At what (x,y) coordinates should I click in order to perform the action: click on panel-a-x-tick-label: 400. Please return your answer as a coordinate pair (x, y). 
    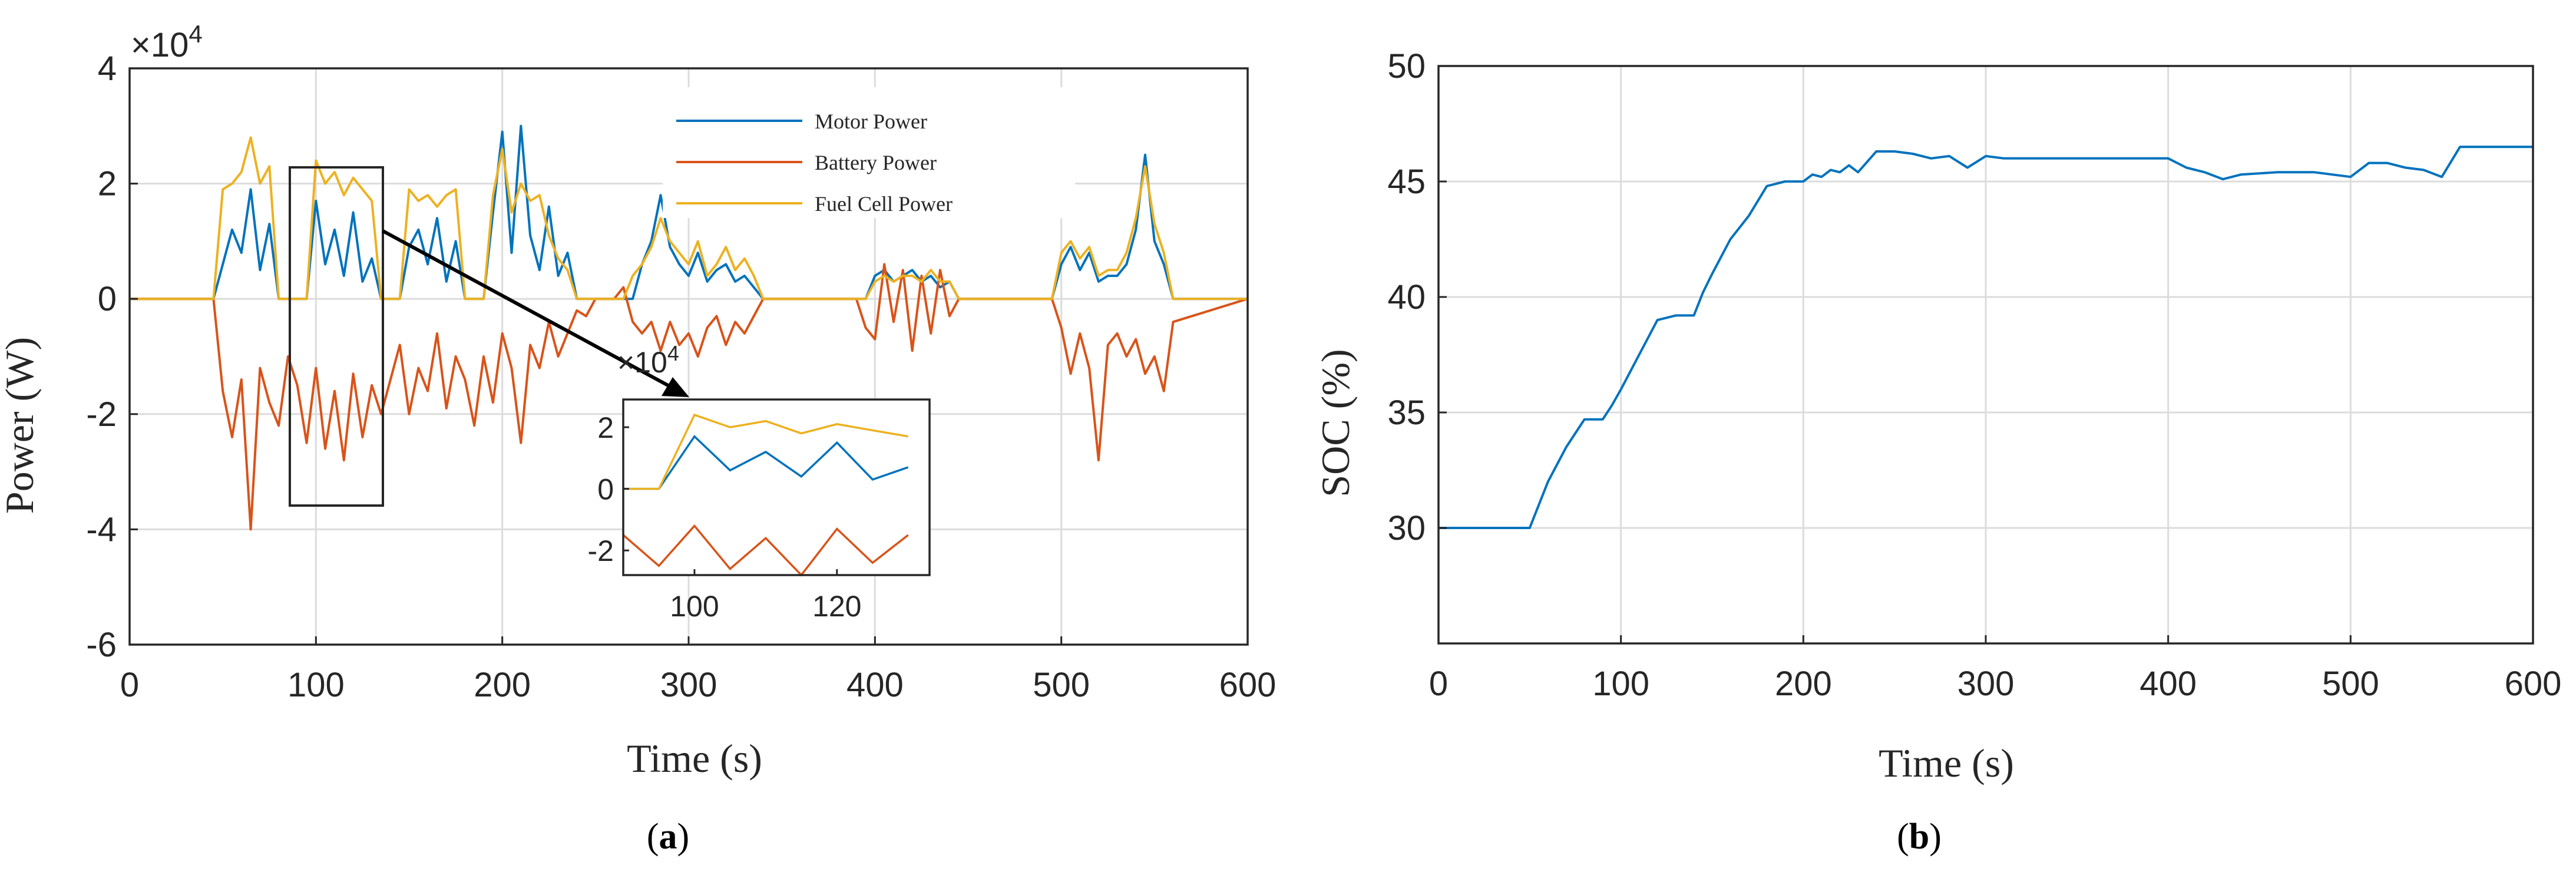
    Looking at the image, I should click on (875, 685).